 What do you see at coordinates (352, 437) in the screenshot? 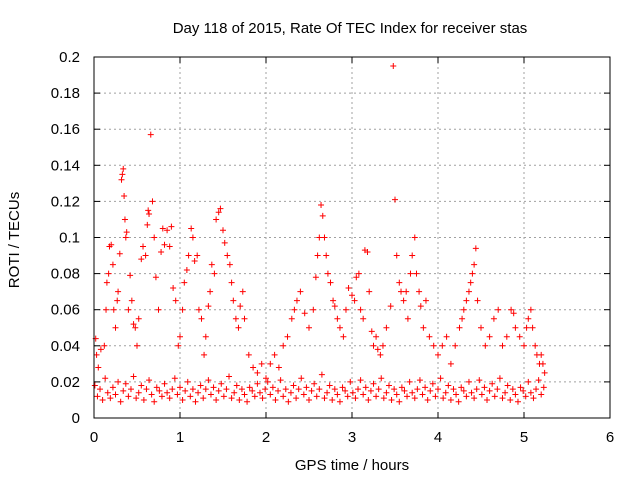
I see `x-tick-labels: 0 1 2 3 4 5 6` at bounding box center [352, 437].